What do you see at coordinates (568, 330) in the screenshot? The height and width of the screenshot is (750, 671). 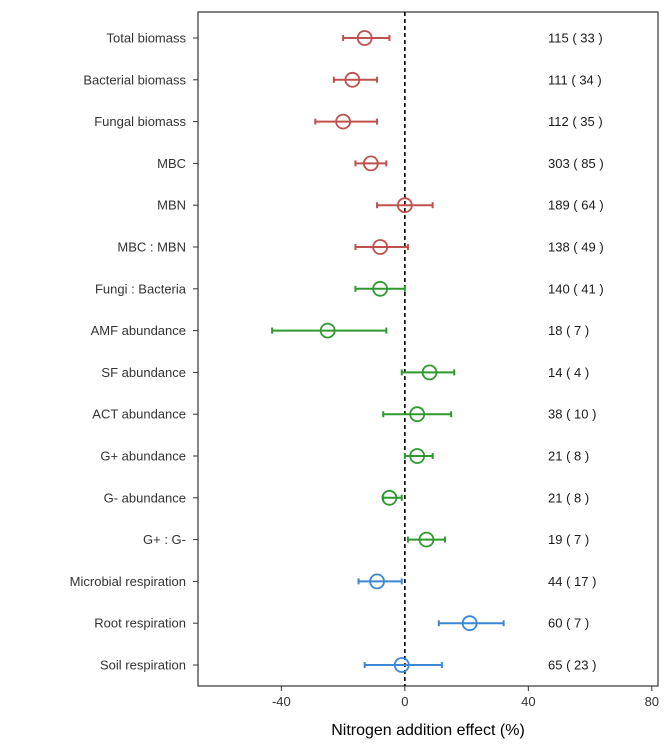 I see `sample-size-label: 18 ( 7 )` at bounding box center [568, 330].